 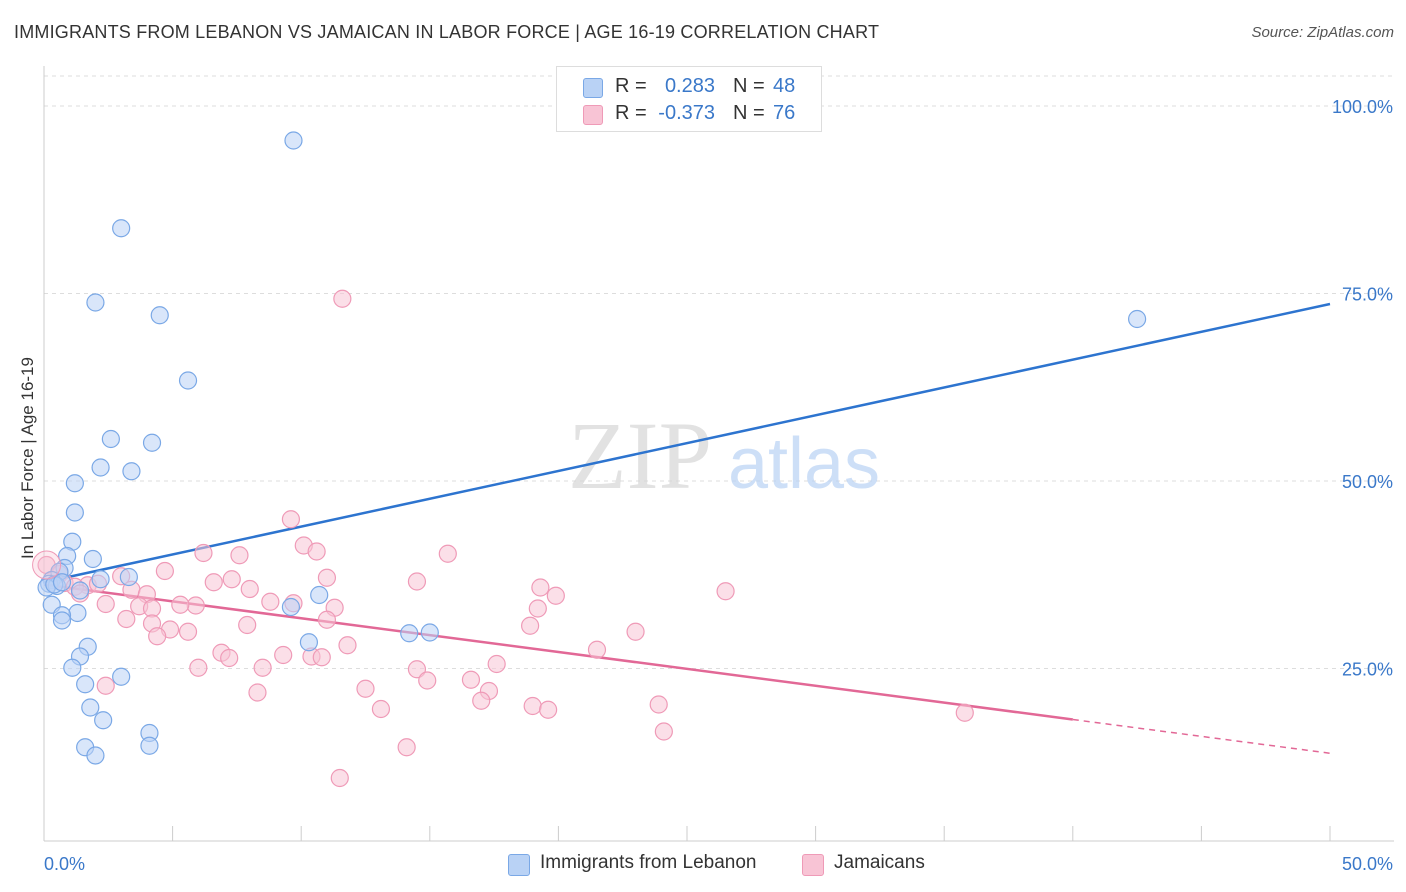 I want to click on legend-row-lebanon: R = 0.283 N = 48, so click(x=689, y=87).